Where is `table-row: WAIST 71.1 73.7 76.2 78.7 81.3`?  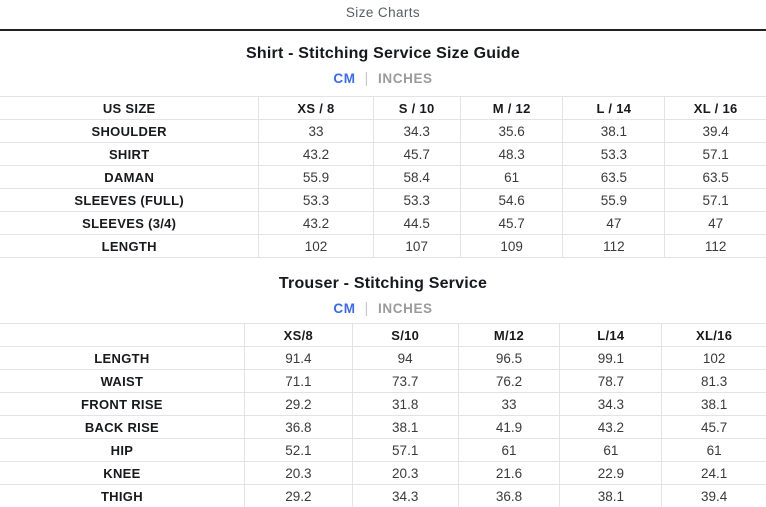
table-row: WAIST 71.1 73.7 76.2 78.7 81.3 is located at coordinates (383, 381).